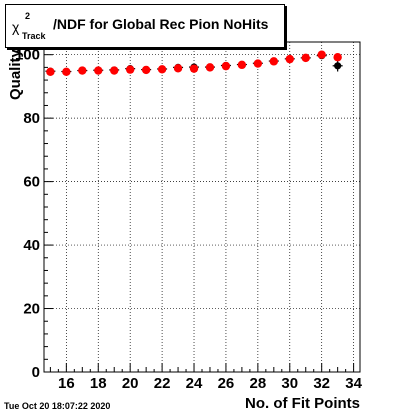 Image resolution: width=400 pixels, height=414 pixels. I want to click on timestamp: Tue Oct 20 18:07:22 2020, so click(57, 406).